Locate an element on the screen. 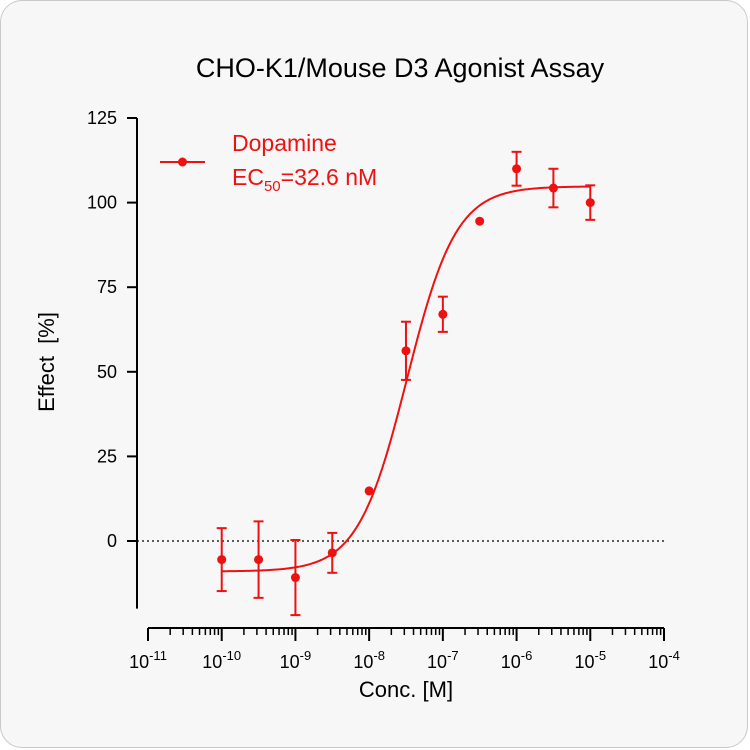 This screenshot has height=750, width=750. x-tick-label: 10⁻¹¹ is located at coordinates (148, 660).